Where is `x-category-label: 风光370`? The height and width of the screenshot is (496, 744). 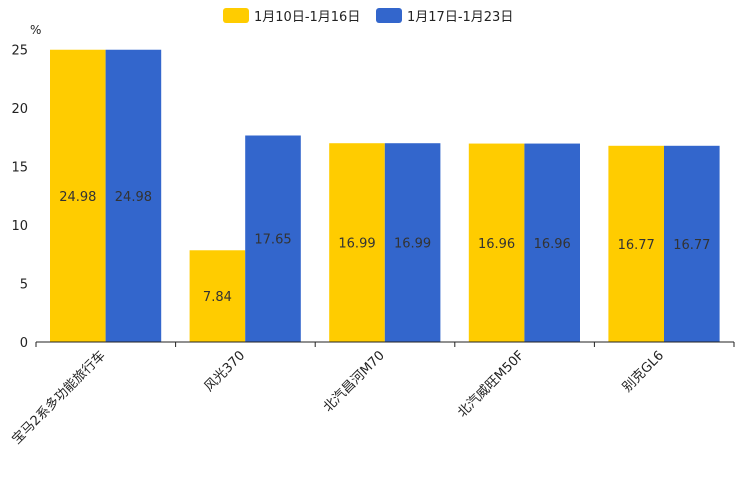 x-category-label: 风光370 is located at coordinates (225, 371).